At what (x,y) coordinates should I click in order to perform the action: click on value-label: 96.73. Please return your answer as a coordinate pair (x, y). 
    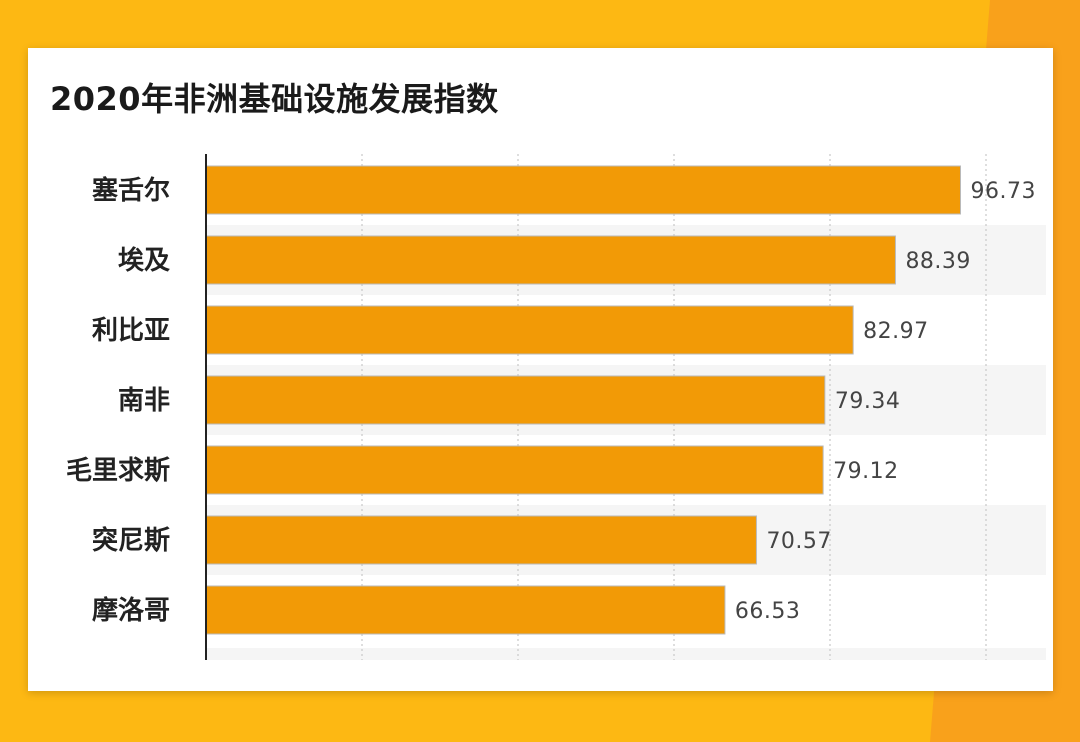
    Looking at the image, I should click on (1002, 191).